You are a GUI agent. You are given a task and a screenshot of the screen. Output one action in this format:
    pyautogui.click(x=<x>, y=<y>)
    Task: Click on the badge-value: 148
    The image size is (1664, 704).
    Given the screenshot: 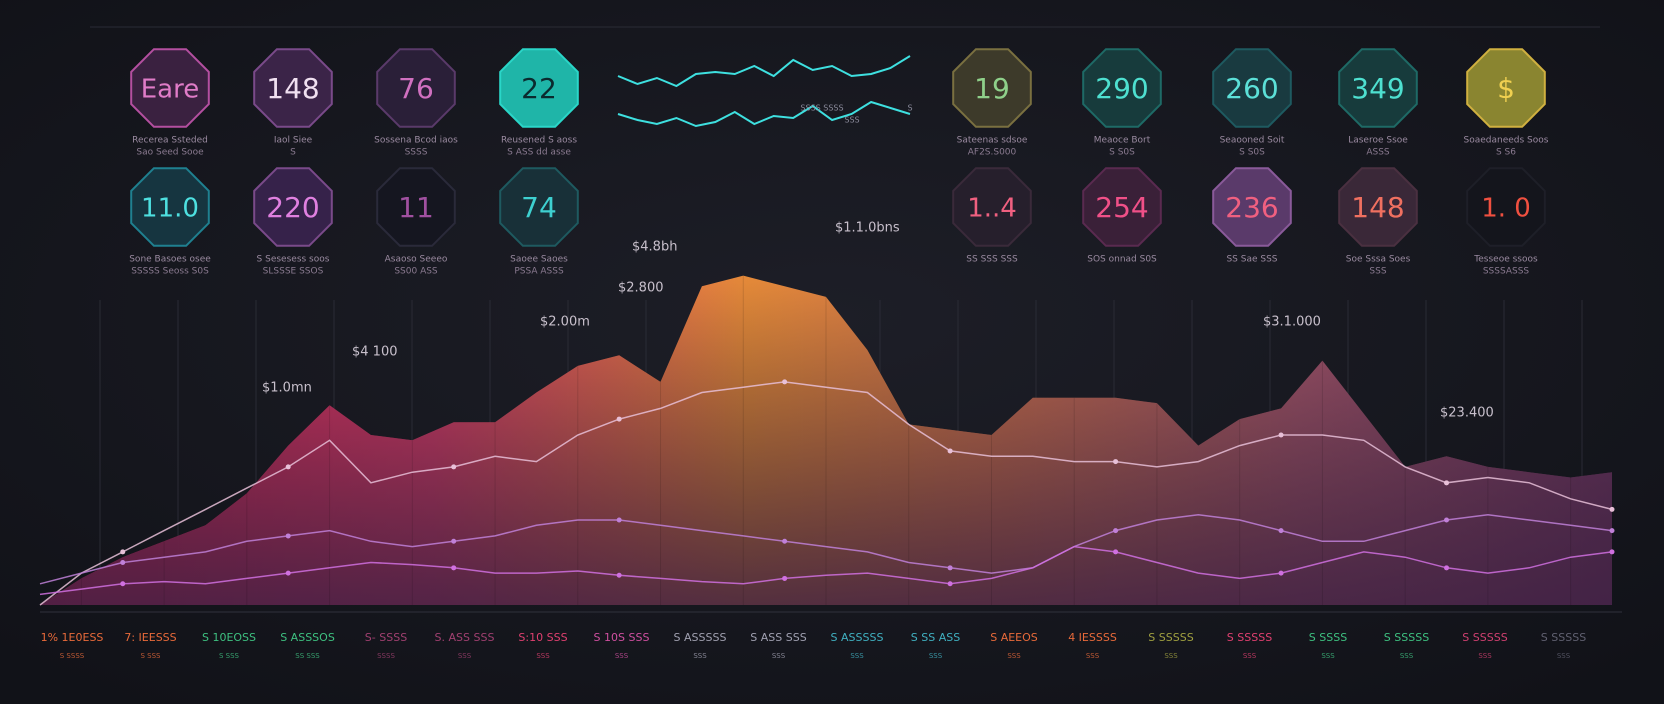 What is the action you would take?
    pyautogui.click(x=292, y=88)
    